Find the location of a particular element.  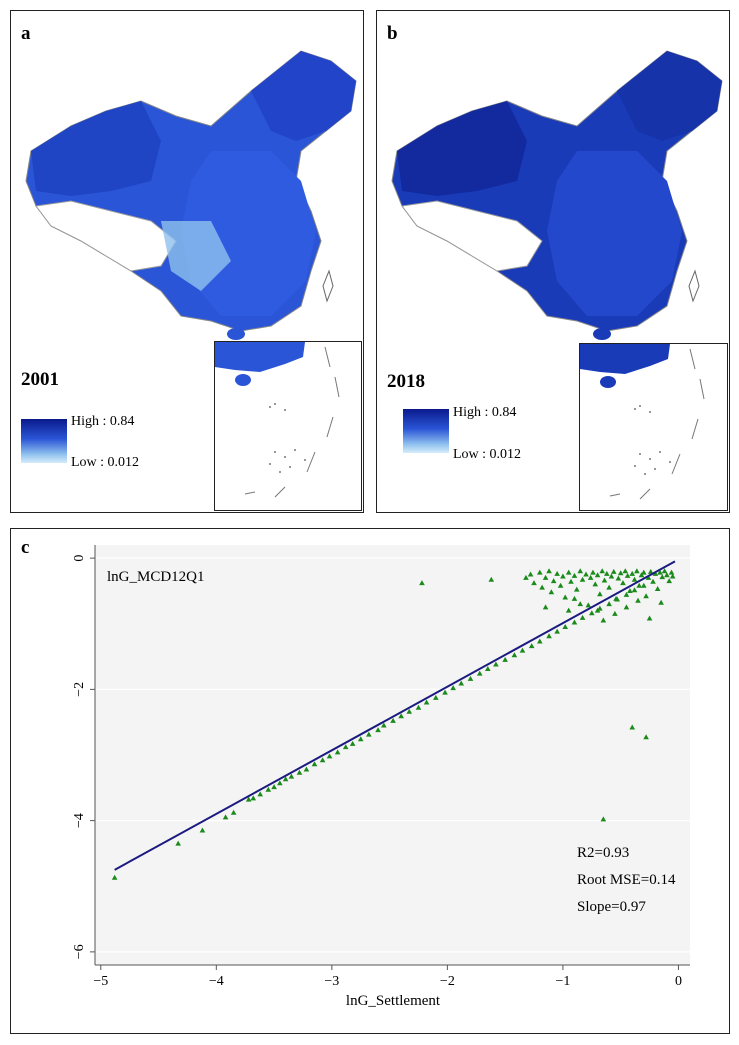

map-china-2018 is located at coordinates (557, 195).